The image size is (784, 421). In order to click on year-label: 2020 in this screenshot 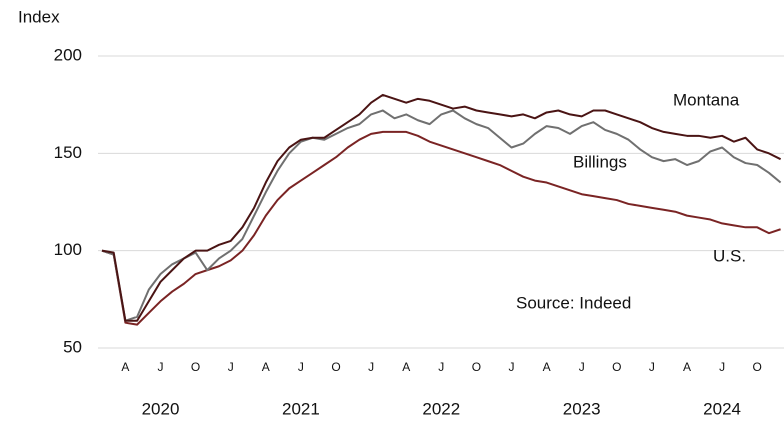, I will do `click(161, 408)`.